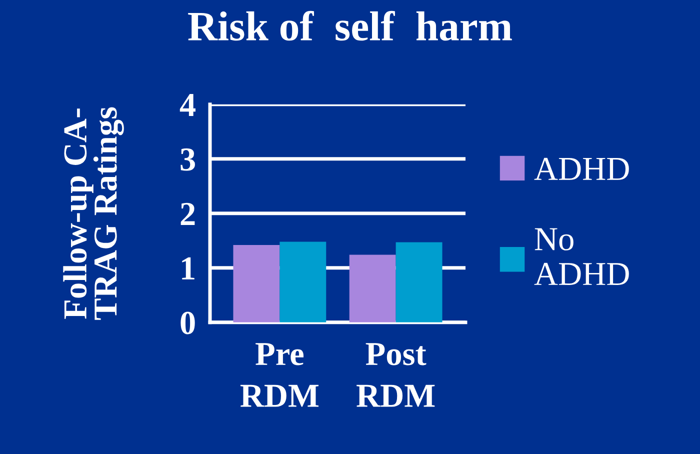 The width and height of the screenshot is (700, 454). I want to click on y-tick-label: 1, so click(188, 268).